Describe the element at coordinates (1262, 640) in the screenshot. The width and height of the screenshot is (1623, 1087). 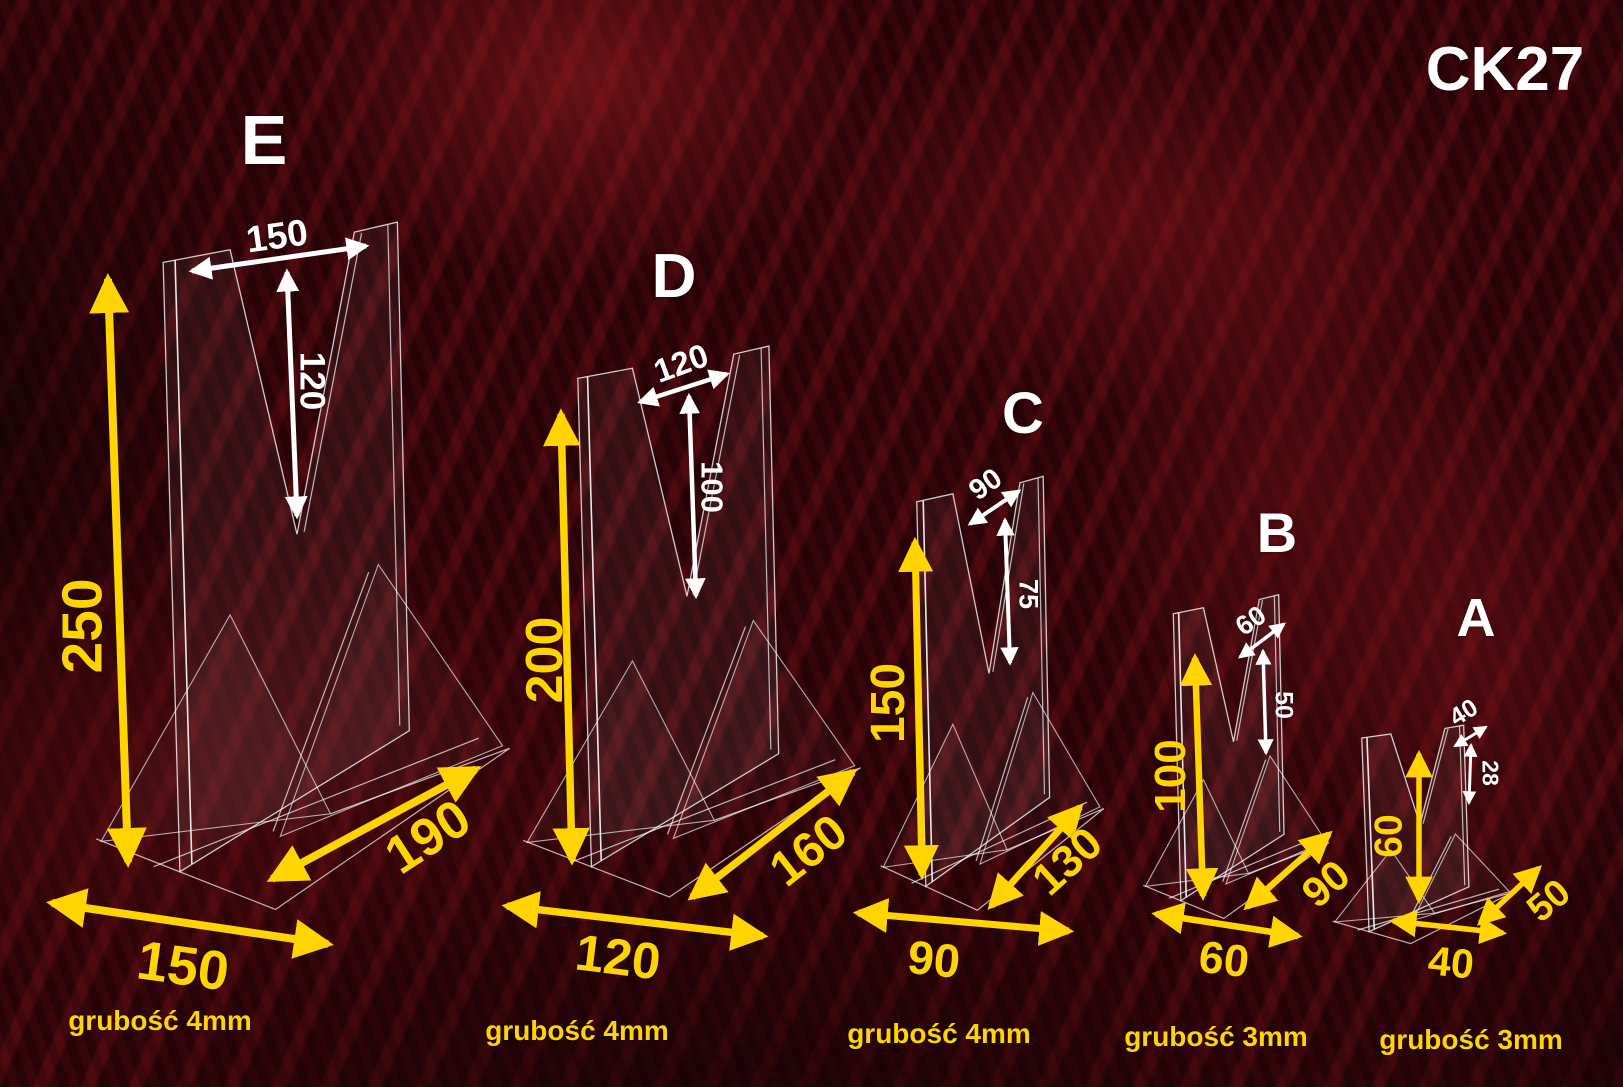
I see `top-width-arrow-B` at that location.